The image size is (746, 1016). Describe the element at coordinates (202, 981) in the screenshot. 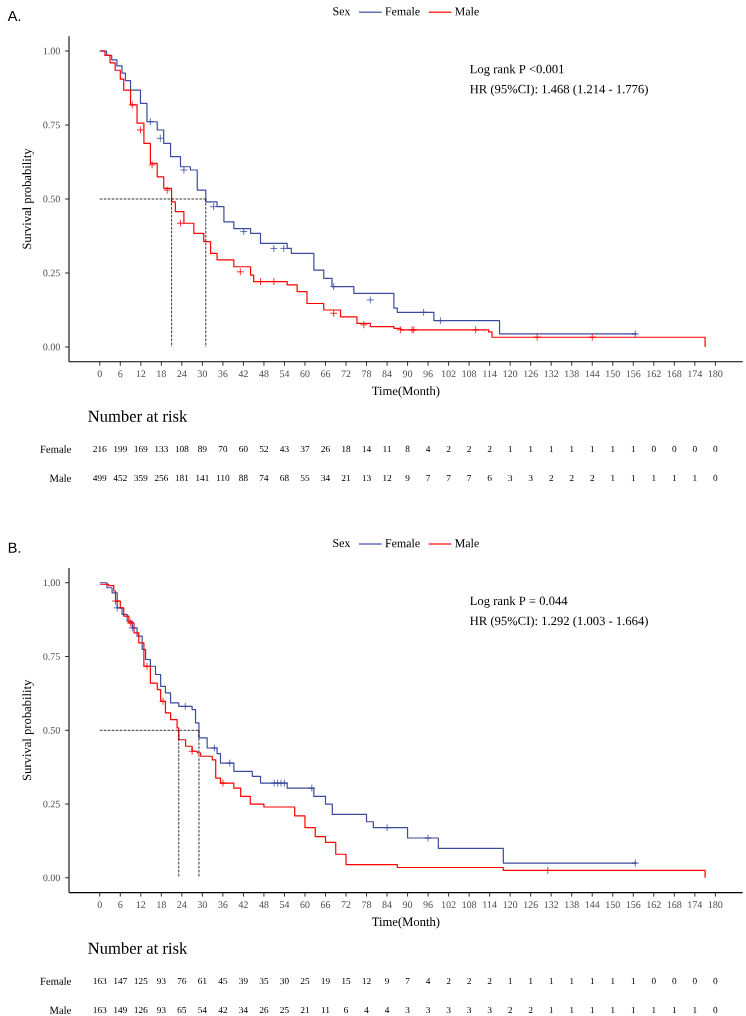

I see `data-label: 61` at that location.